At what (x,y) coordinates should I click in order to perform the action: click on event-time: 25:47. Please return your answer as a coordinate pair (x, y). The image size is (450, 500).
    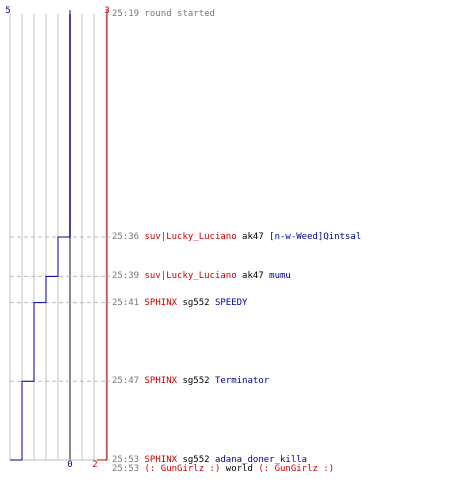
    Looking at the image, I should click on (128, 381).